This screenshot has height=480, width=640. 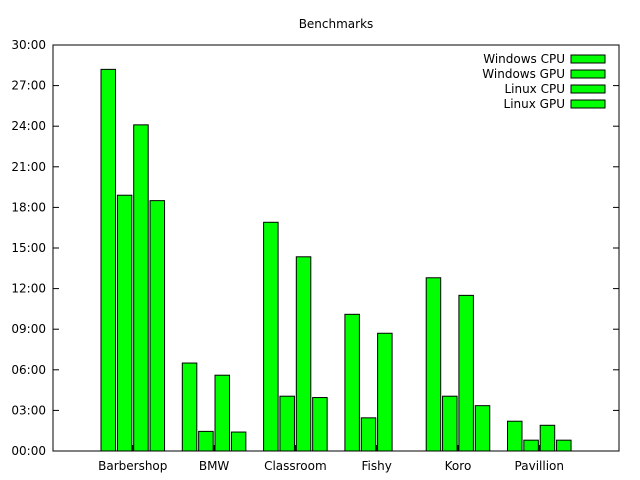 I want to click on y-tick-label: 30:00, so click(x=28, y=45).